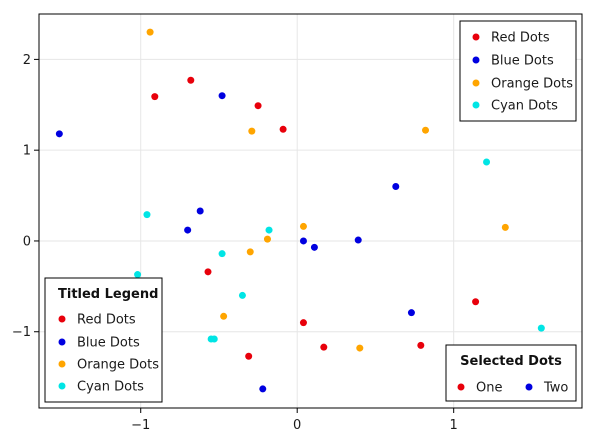 This screenshot has height=446, width=596. I want to click on legend-selected-title: Selected Dots, so click(511, 361).